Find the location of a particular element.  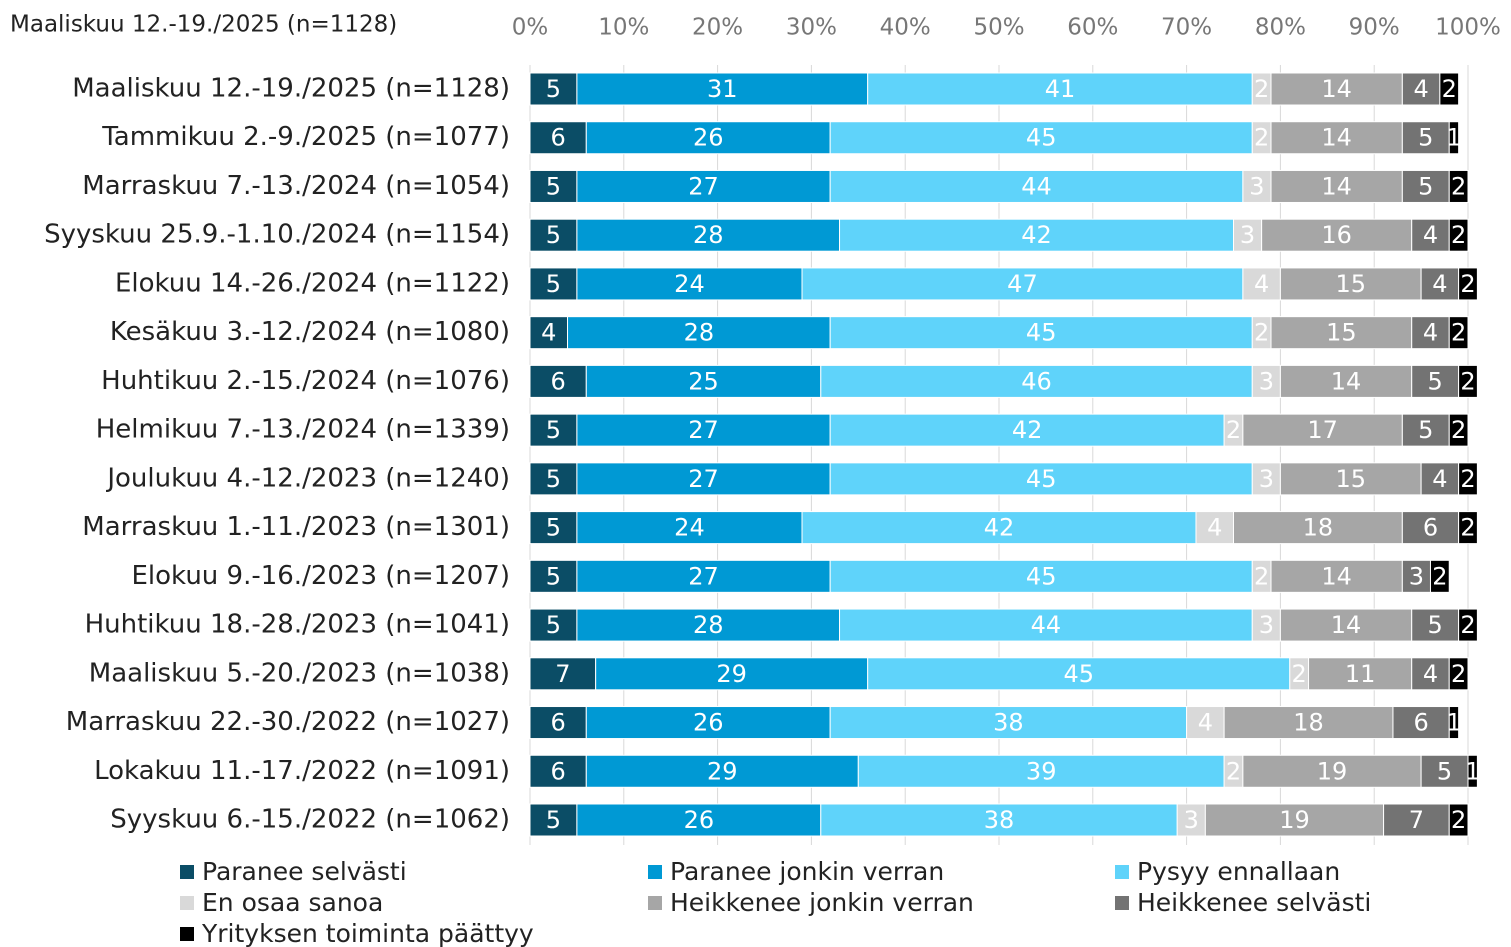

x-tick-label: 20% is located at coordinates (717, 28).